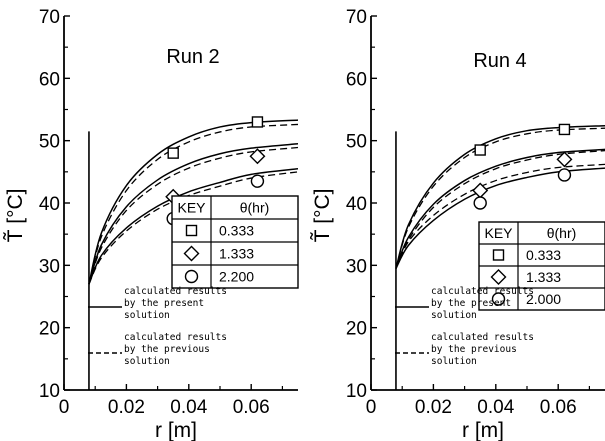 Image resolution: width=605 pixels, height=441 pixels. What do you see at coordinates (543, 299) in the screenshot?
I see `key-value: 2.000` at bounding box center [543, 299].